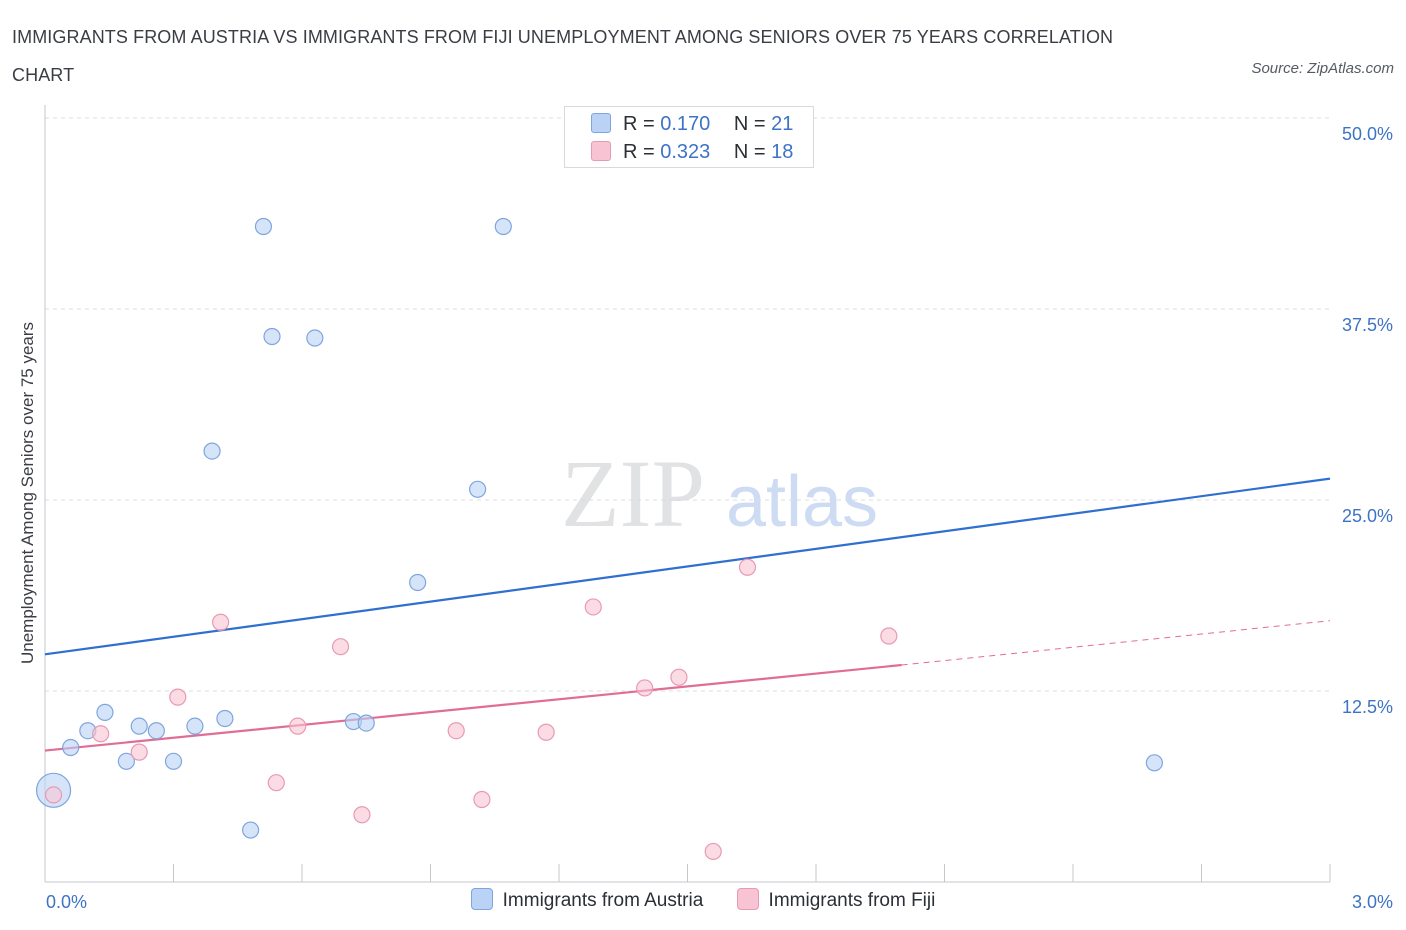 The height and width of the screenshot is (930, 1406). Describe the element at coordinates (1367, 516) in the screenshot. I see `y-tick-label: 25.0%` at that location.